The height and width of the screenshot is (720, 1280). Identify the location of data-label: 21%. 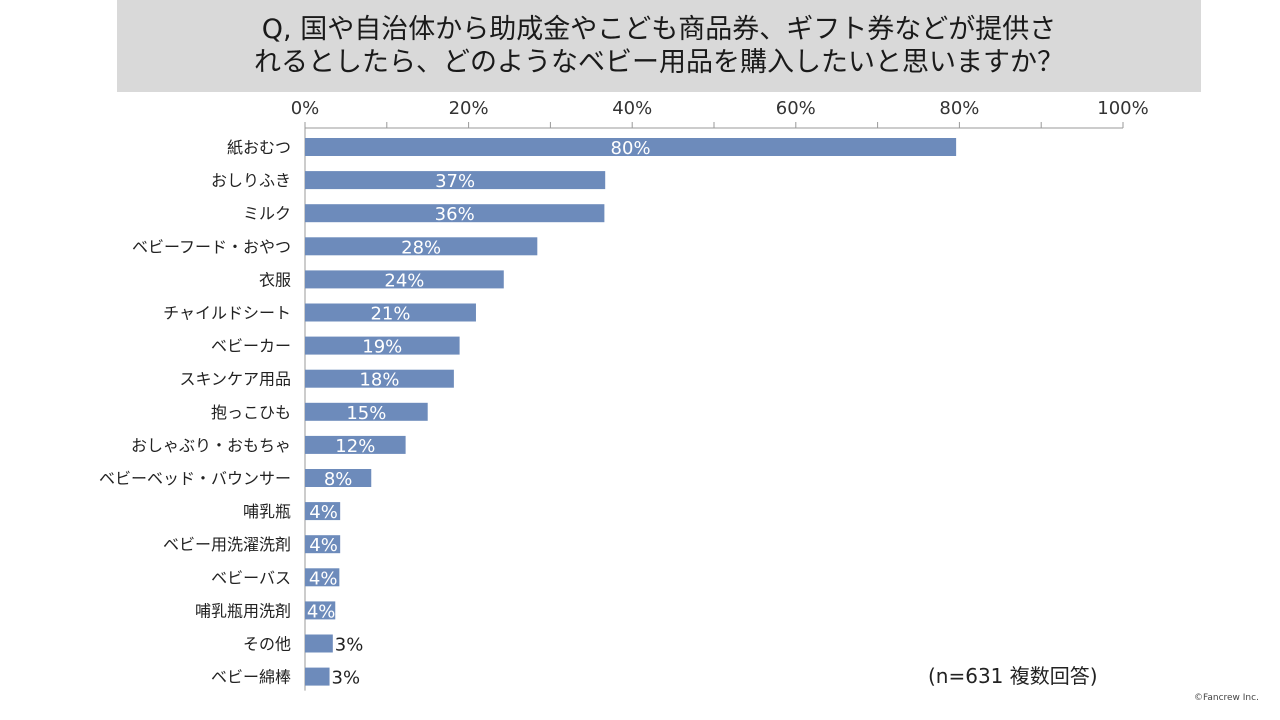
(390, 314).